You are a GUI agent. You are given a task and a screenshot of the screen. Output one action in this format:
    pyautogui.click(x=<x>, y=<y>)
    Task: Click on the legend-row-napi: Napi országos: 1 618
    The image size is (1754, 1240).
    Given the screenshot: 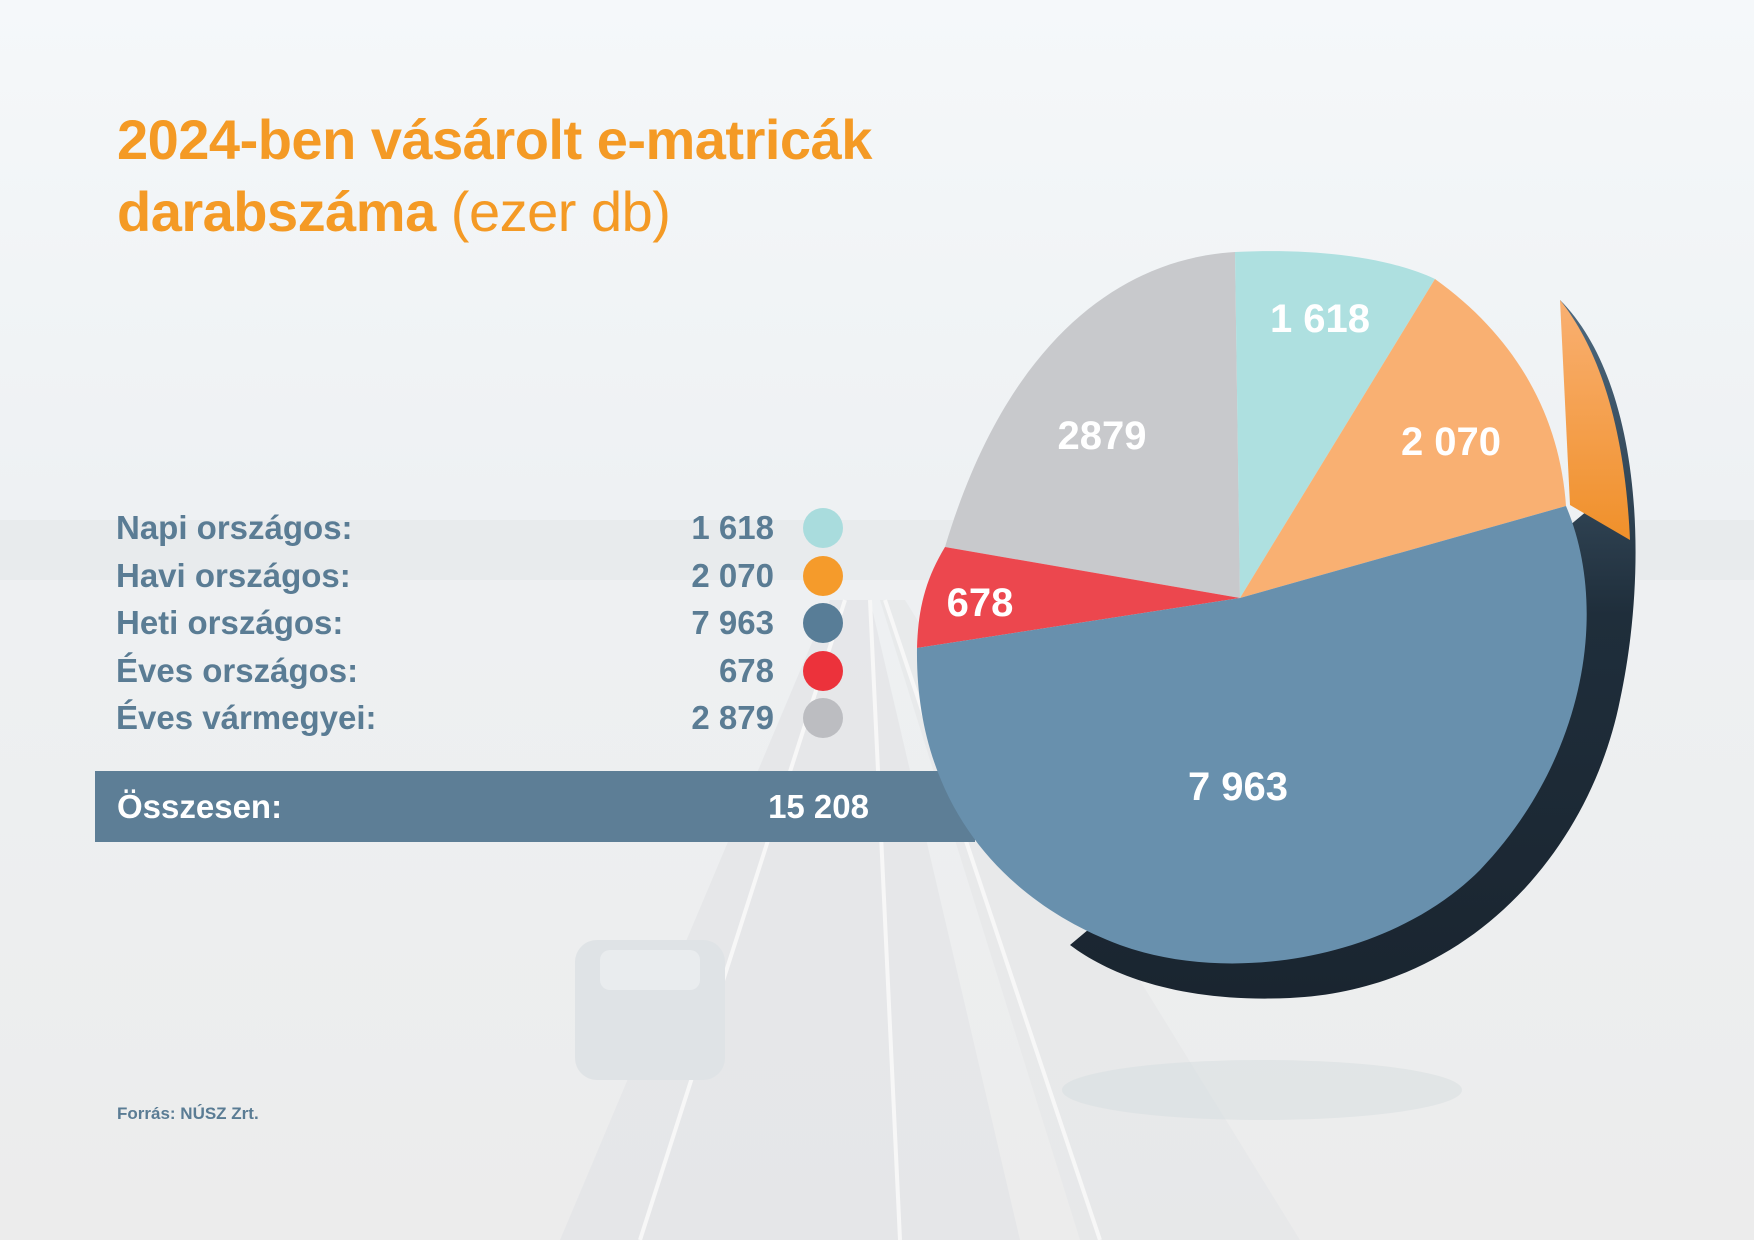 What is the action you would take?
    pyautogui.click(x=486, y=528)
    